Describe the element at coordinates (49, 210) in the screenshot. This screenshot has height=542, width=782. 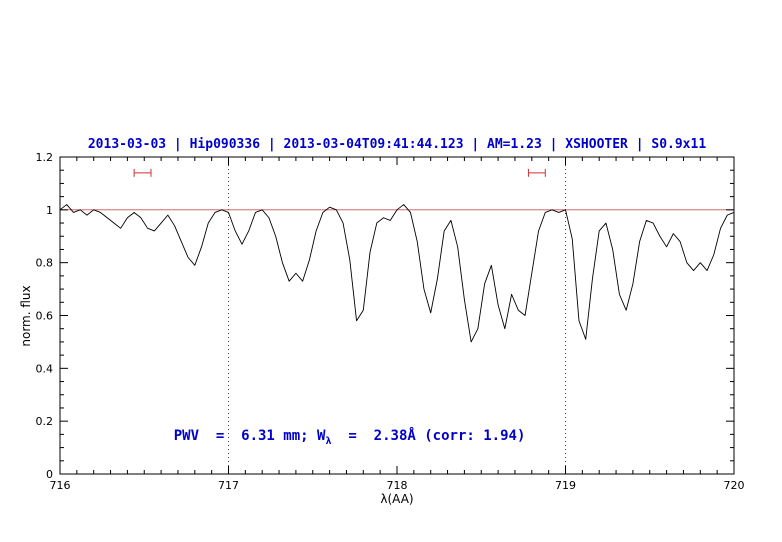
I see `y-tick-label: 1` at that location.